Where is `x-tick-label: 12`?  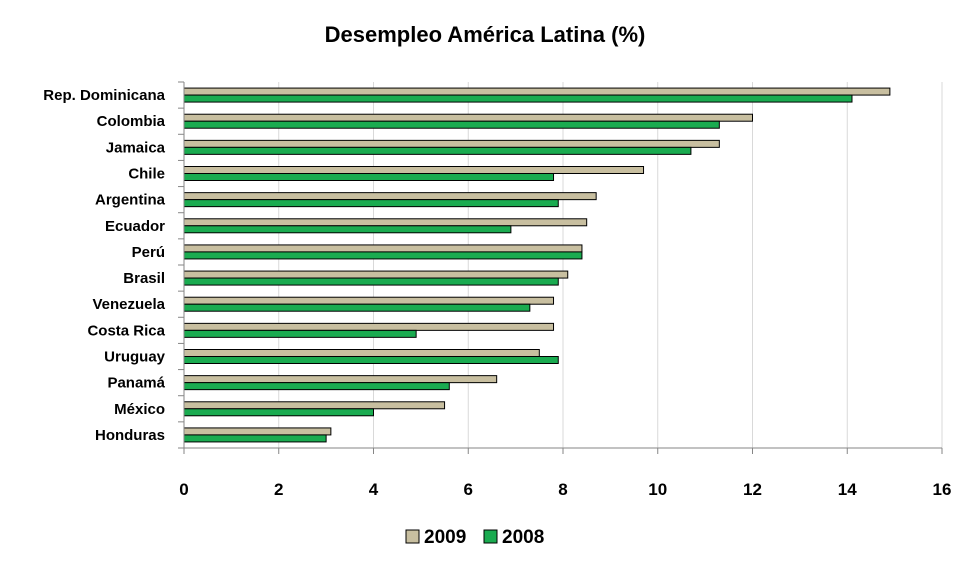
x-tick-label: 12 is located at coordinates (752, 489).